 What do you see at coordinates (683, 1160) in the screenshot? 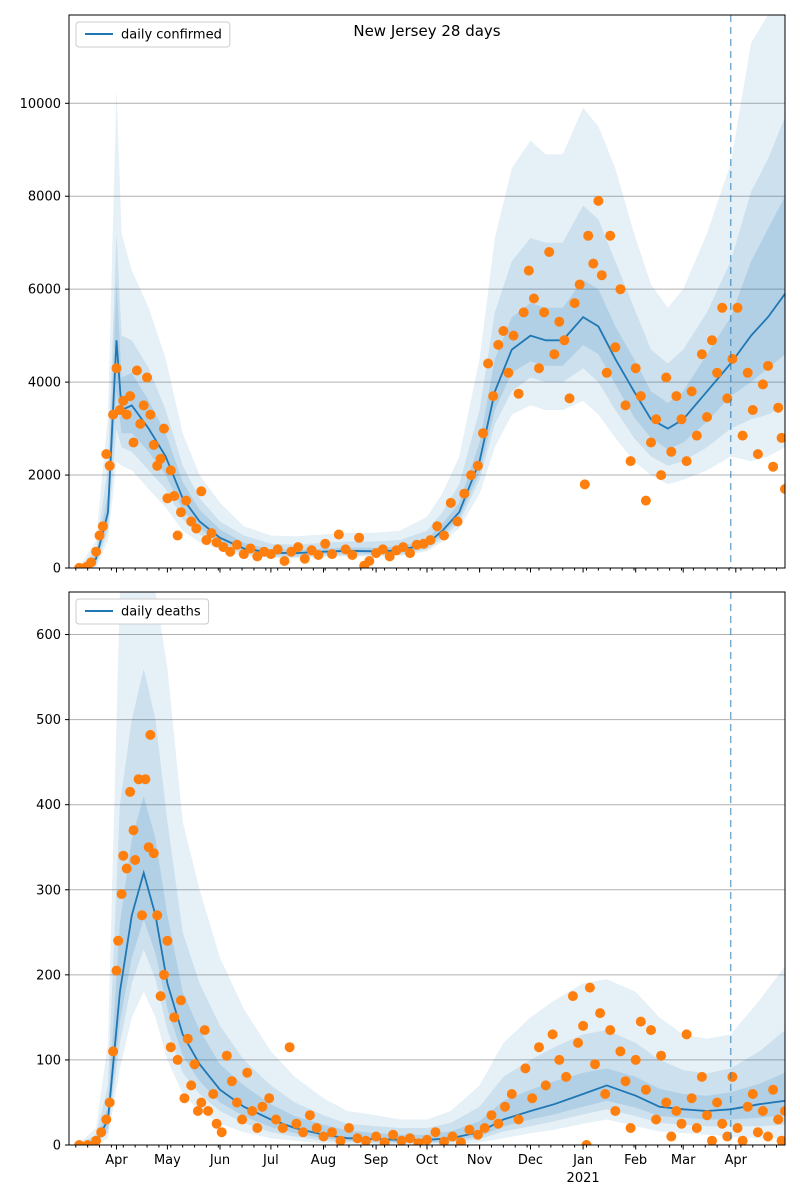
I see `x-tick-label: Mar` at bounding box center [683, 1160].